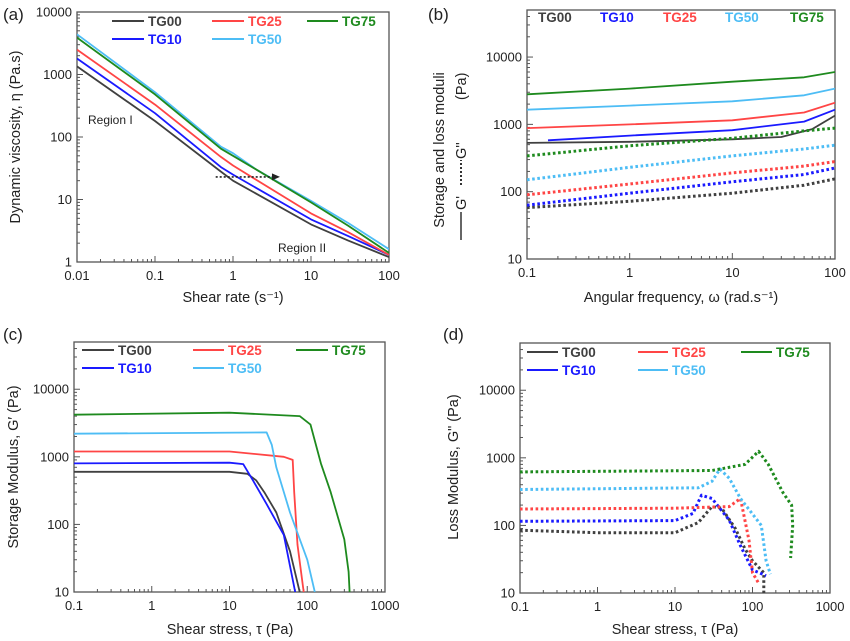 The height and width of the screenshot is (641, 850). What do you see at coordinates (275, 177) in the screenshot?
I see `arrow-head-icon` at bounding box center [275, 177].